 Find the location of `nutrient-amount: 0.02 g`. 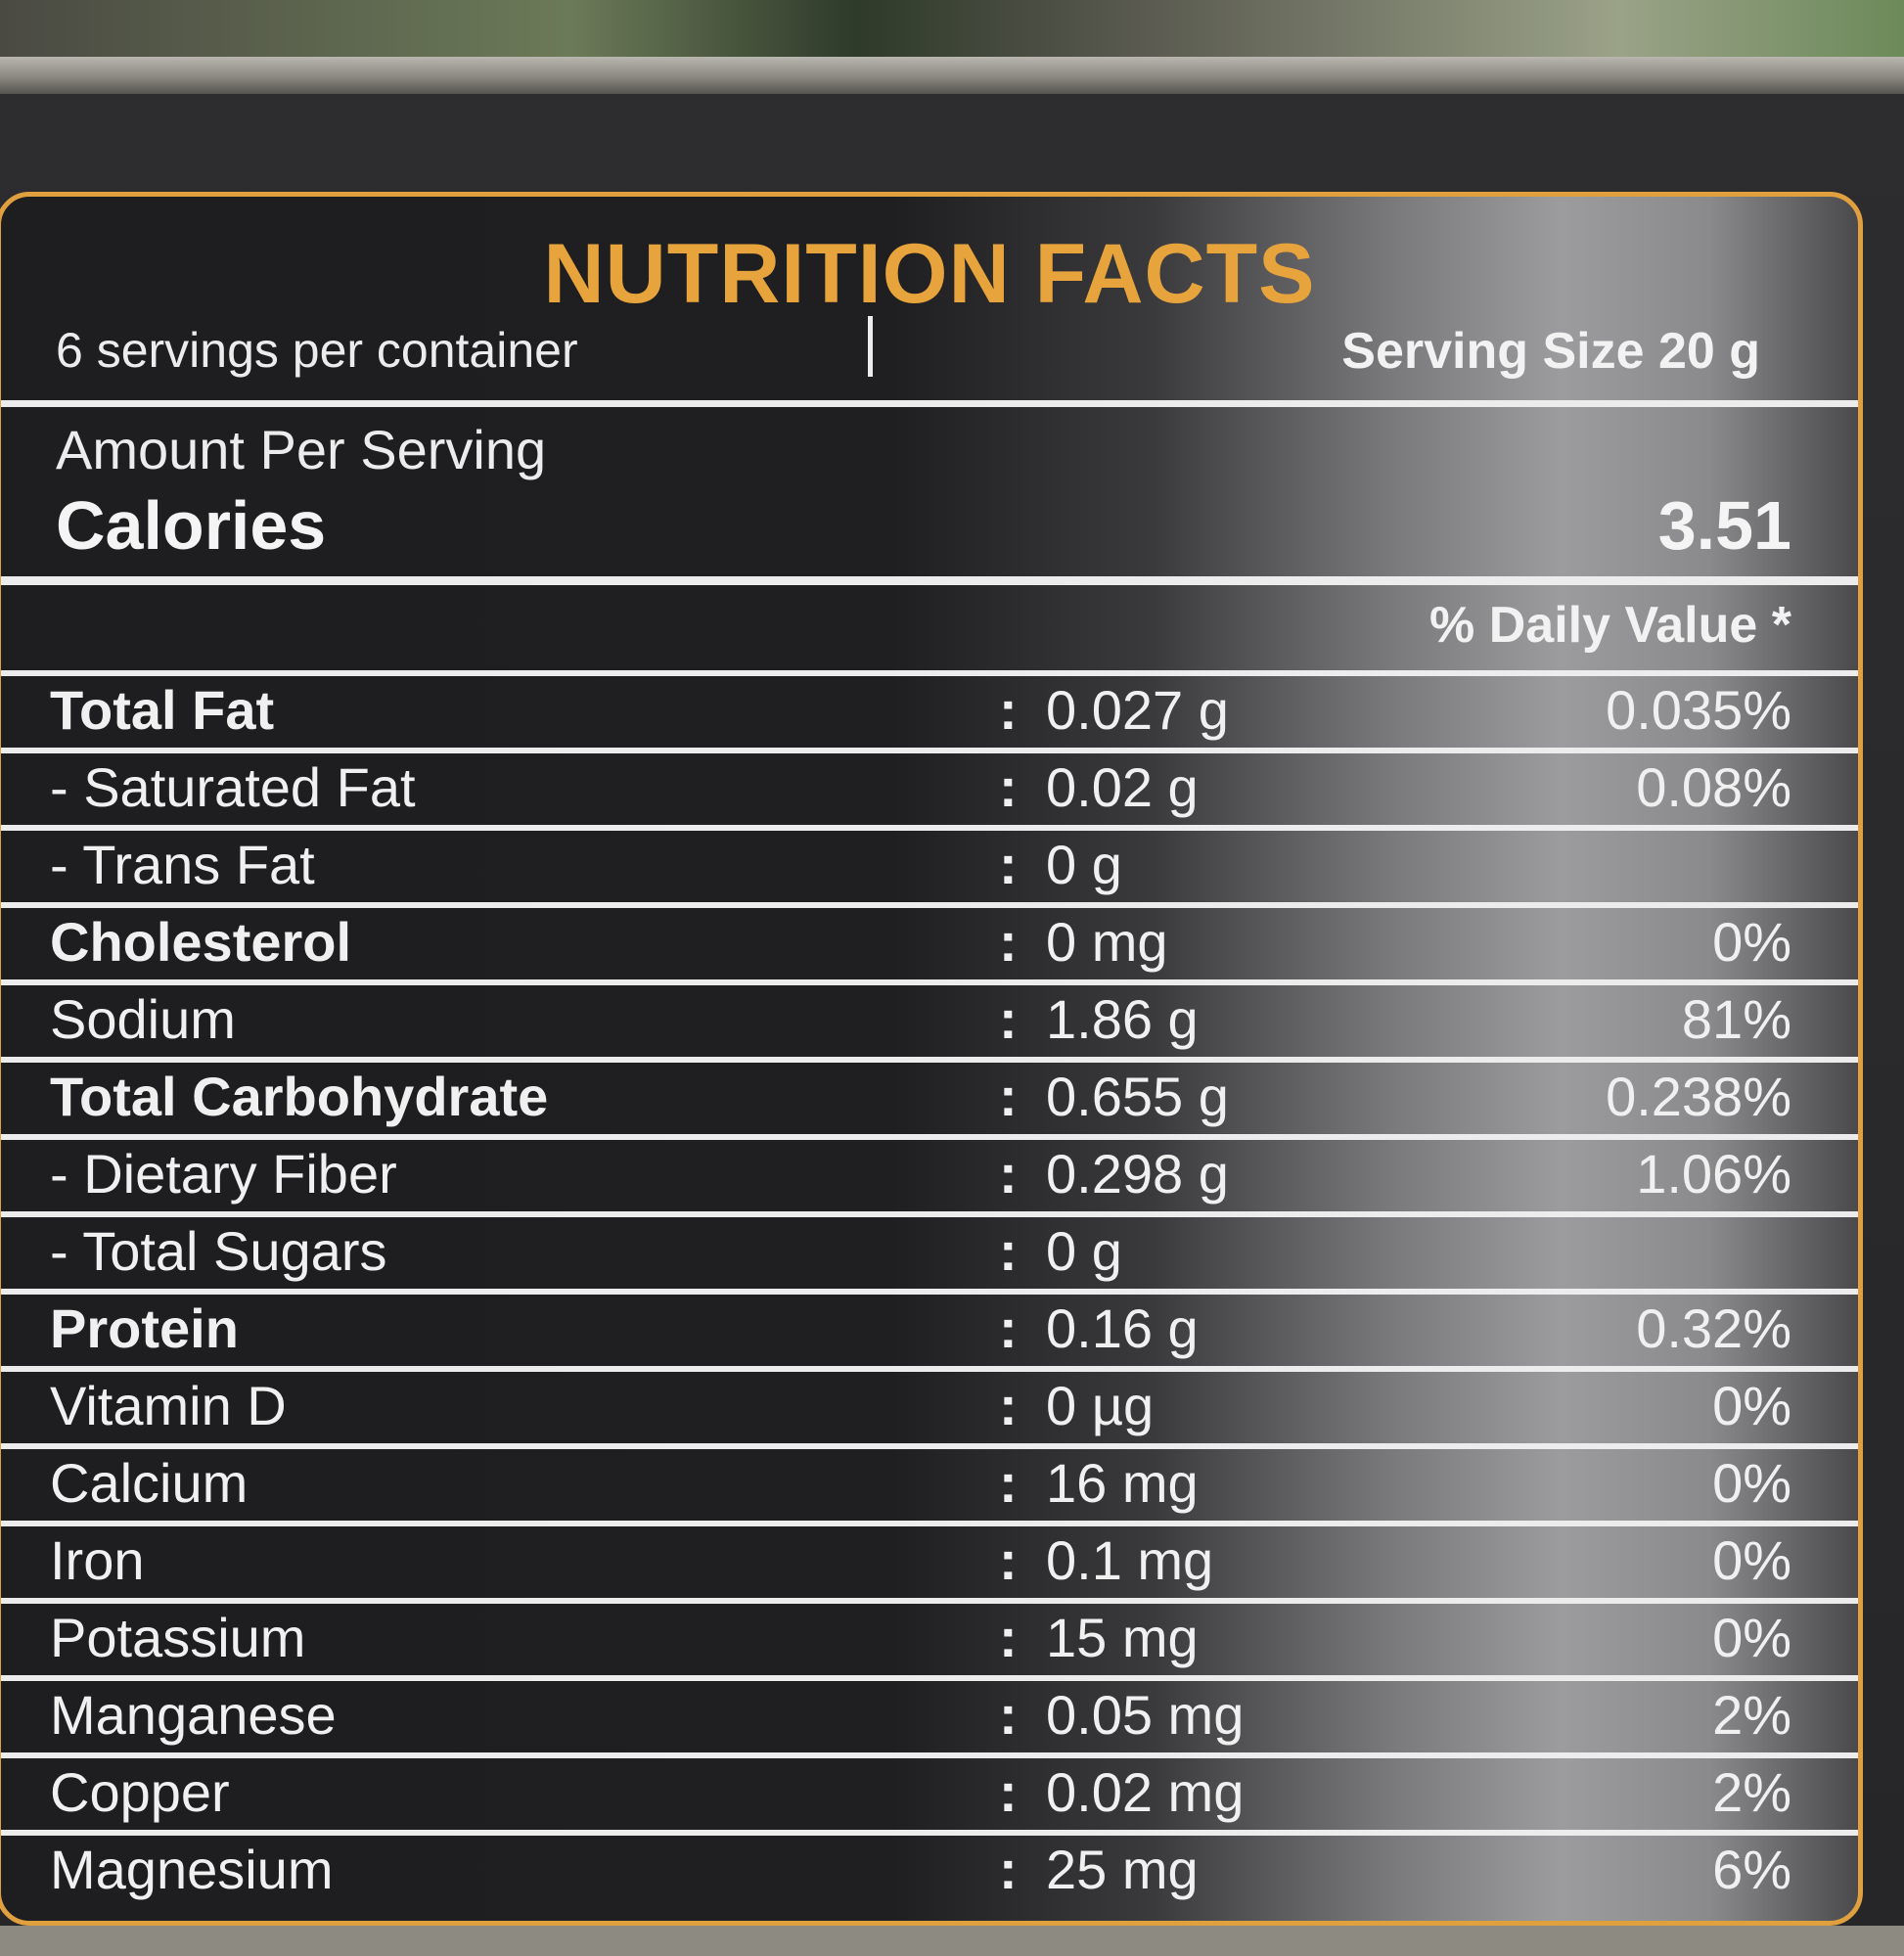

nutrient-amount: 0.02 g is located at coordinates (1122, 787).